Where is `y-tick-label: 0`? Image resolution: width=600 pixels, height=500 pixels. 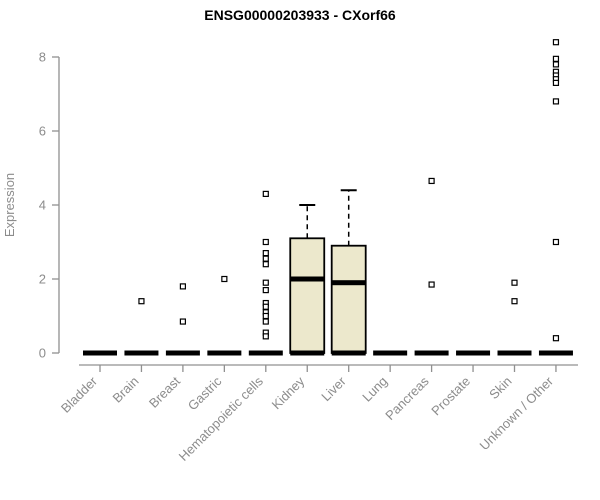 y-tick-label: 0 is located at coordinates (42, 353).